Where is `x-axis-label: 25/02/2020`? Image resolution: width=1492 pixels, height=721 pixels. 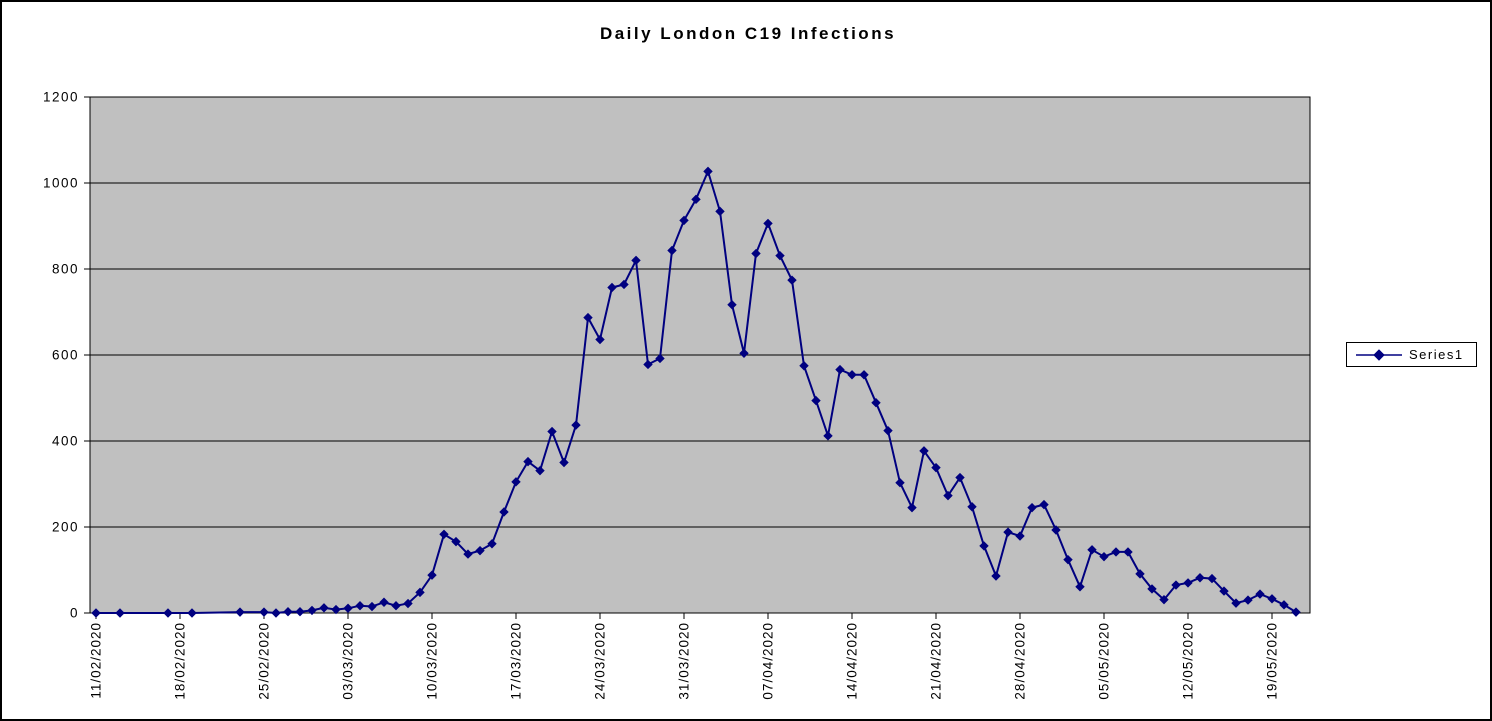 x-axis-label: 25/02/2020 is located at coordinates (264, 661).